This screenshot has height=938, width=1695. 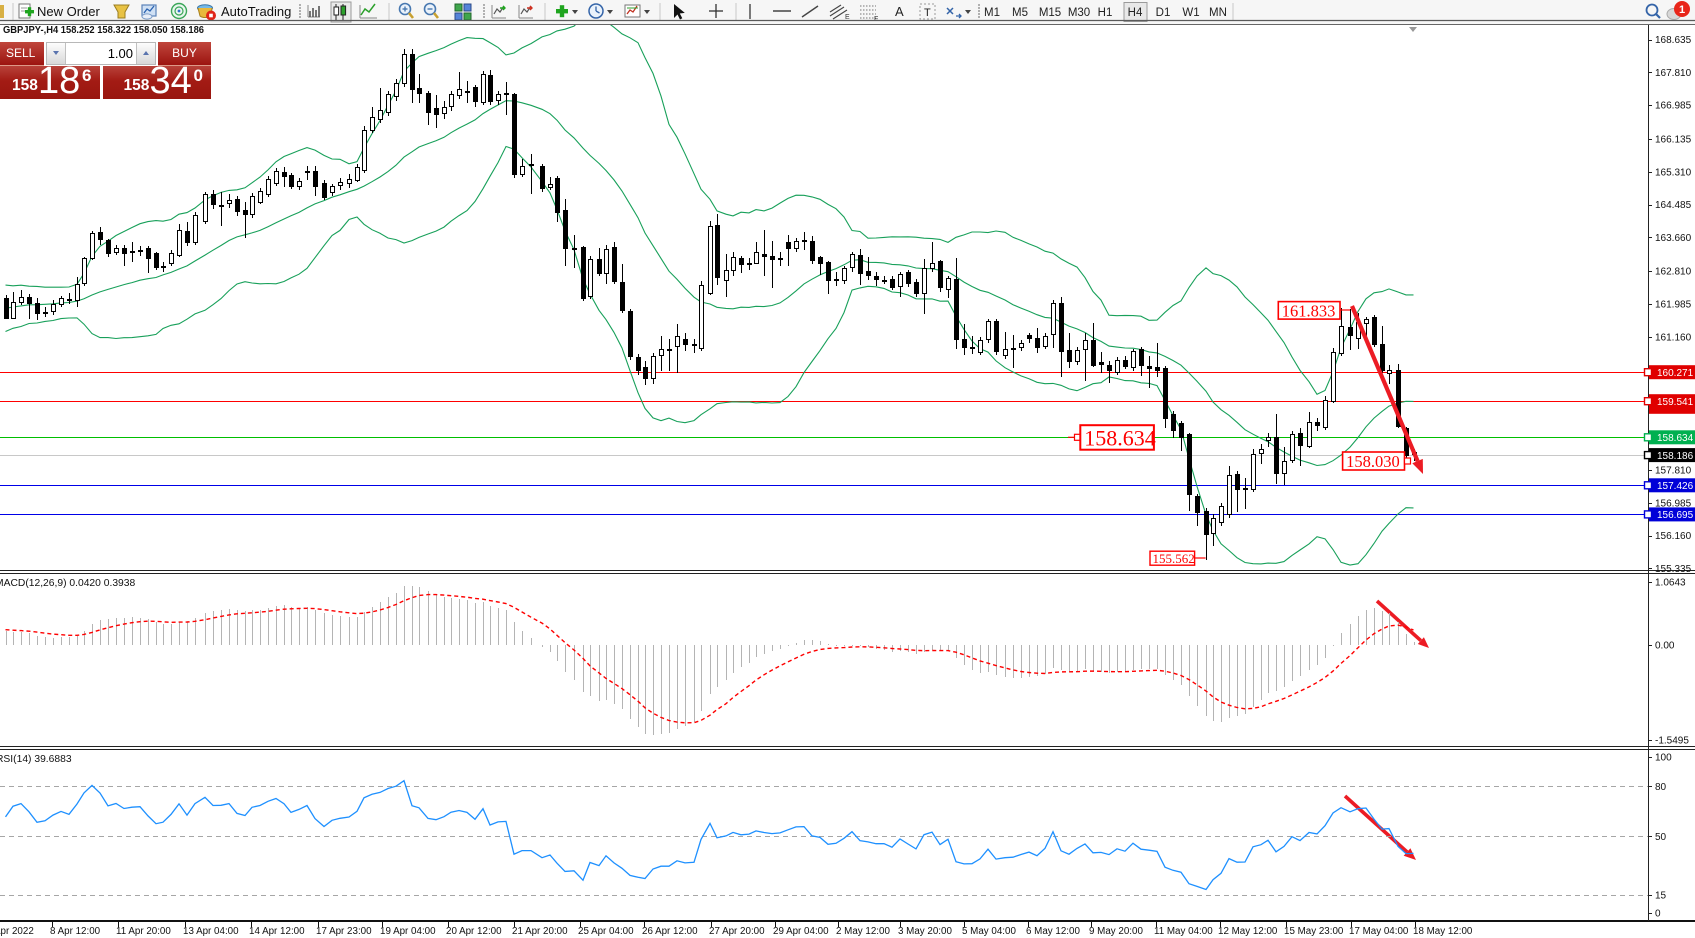 What do you see at coordinates (1673, 337) in the screenshot?
I see `svg-text: 161.160` at bounding box center [1673, 337].